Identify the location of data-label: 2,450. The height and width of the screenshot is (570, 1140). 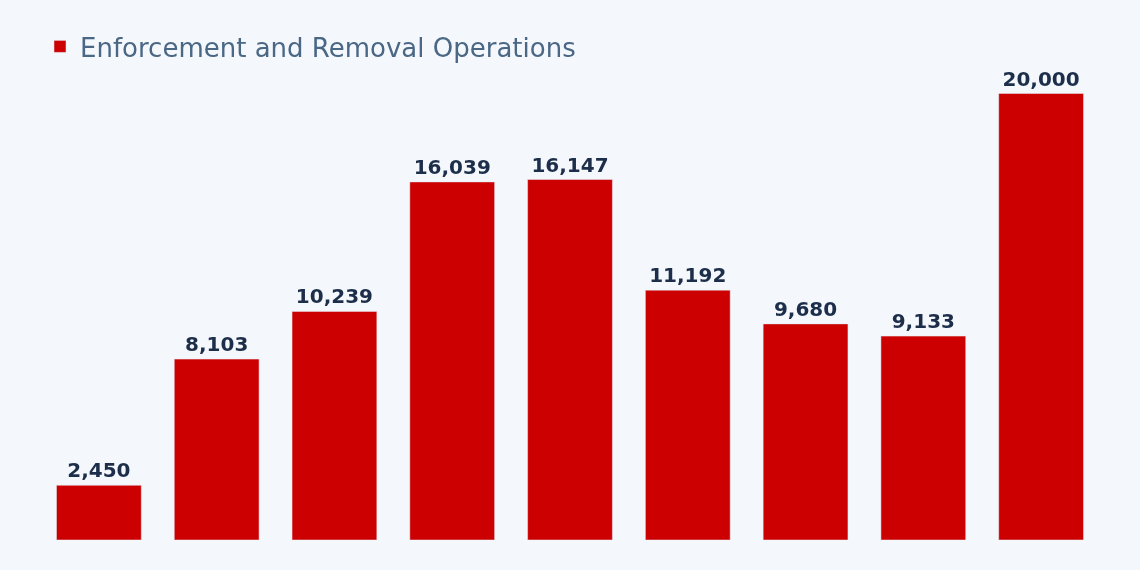
(99, 470).